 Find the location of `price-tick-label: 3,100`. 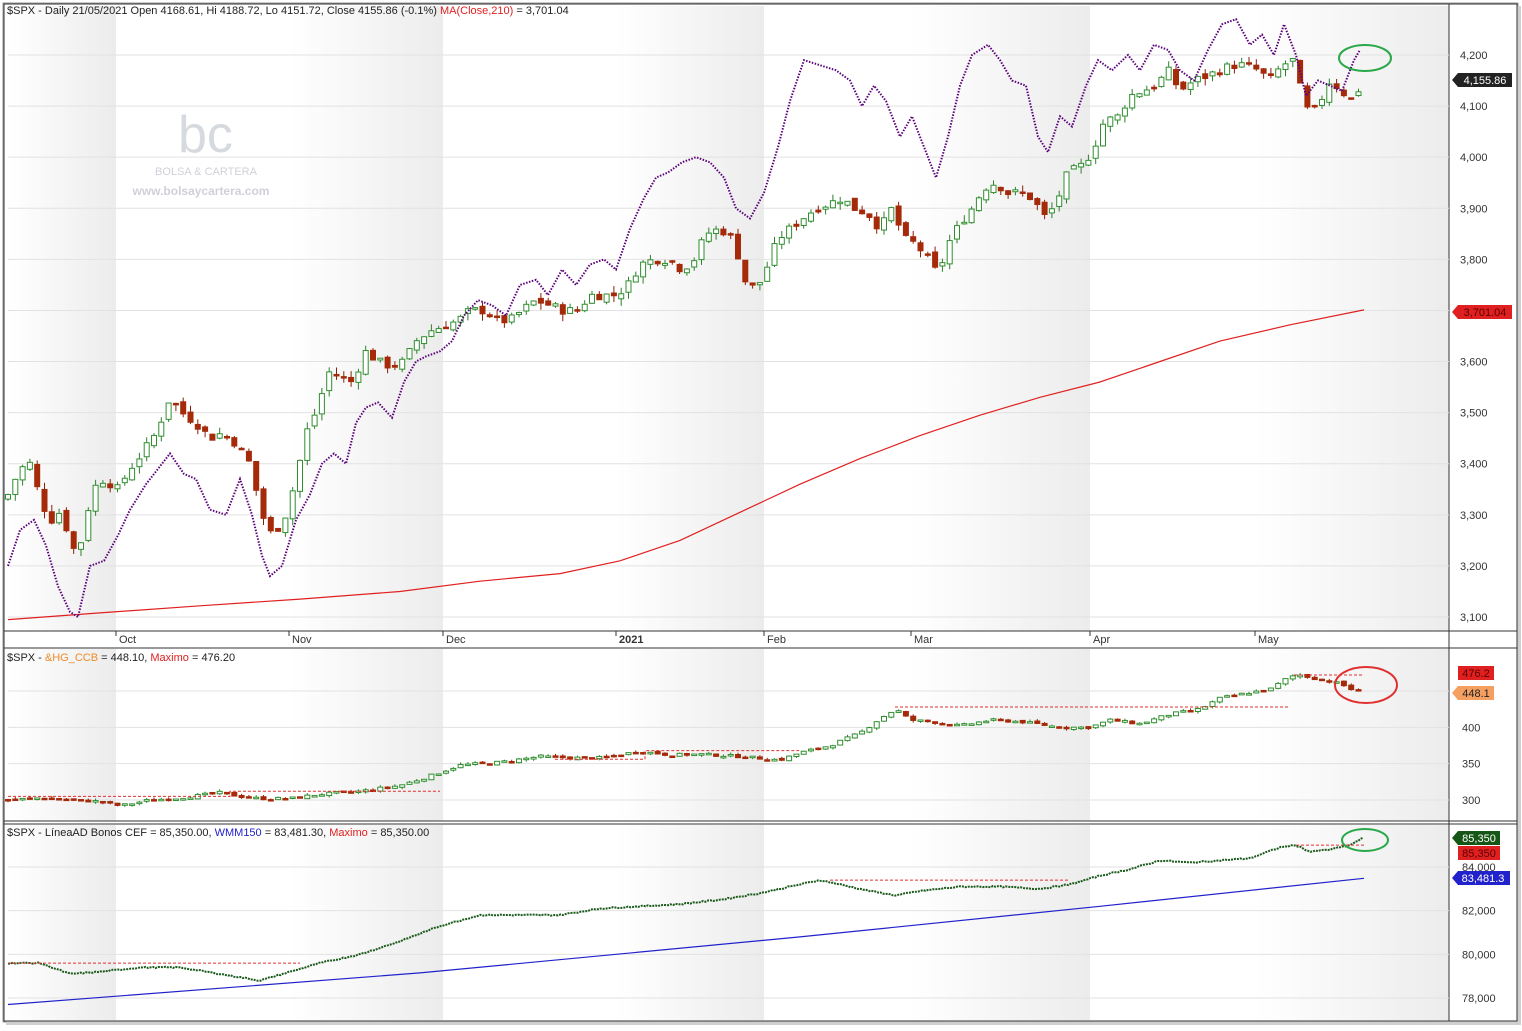

price-tick-label: 3,100 is located at coordinates (1474, 618).